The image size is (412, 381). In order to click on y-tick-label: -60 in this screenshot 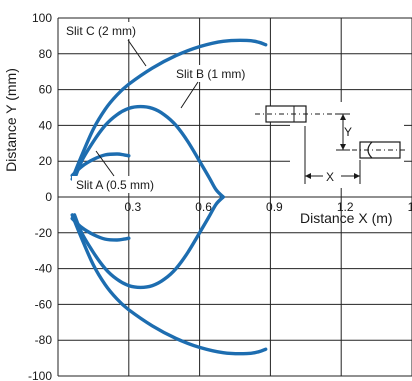, I will do `click(44, 304)`.